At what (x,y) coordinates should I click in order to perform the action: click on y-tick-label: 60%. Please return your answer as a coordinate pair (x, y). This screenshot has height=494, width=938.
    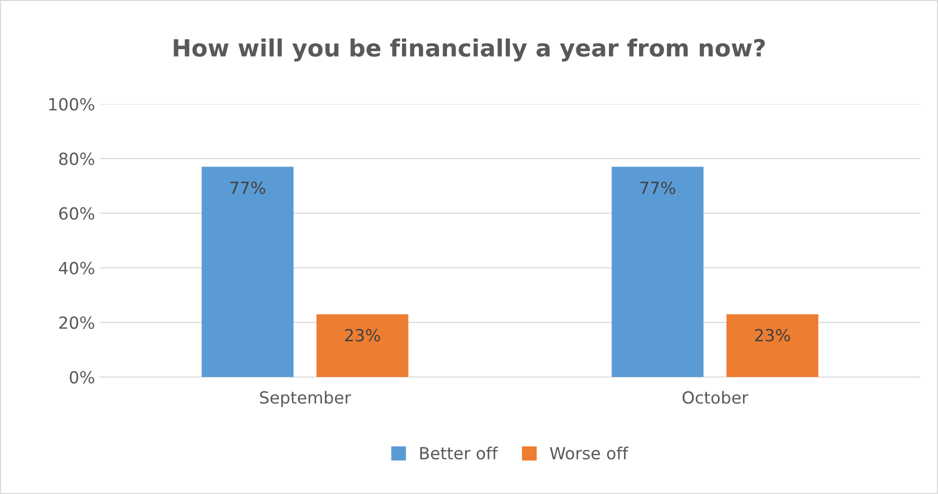
    Looking at the image, I should click on (76, 213).